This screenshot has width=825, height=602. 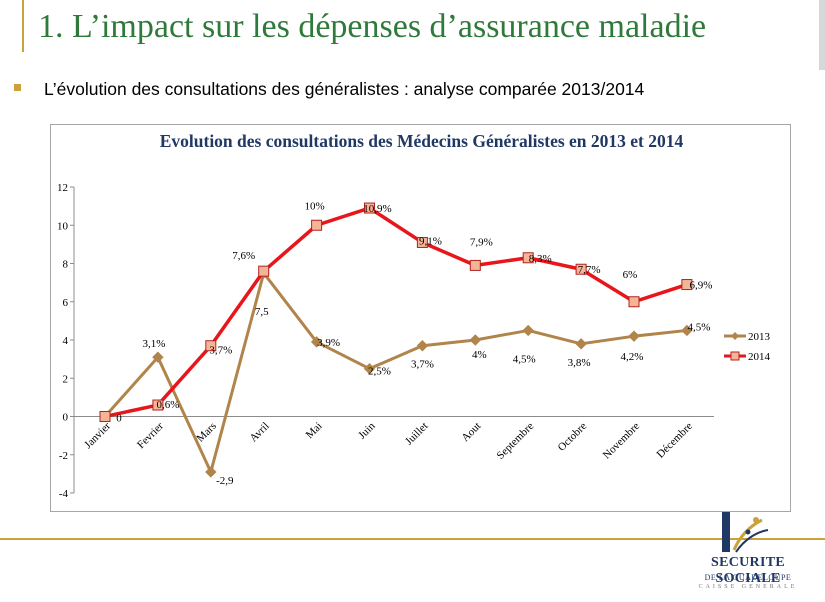 I want to click on legend-marker-2013, so click(x=735, y=336).